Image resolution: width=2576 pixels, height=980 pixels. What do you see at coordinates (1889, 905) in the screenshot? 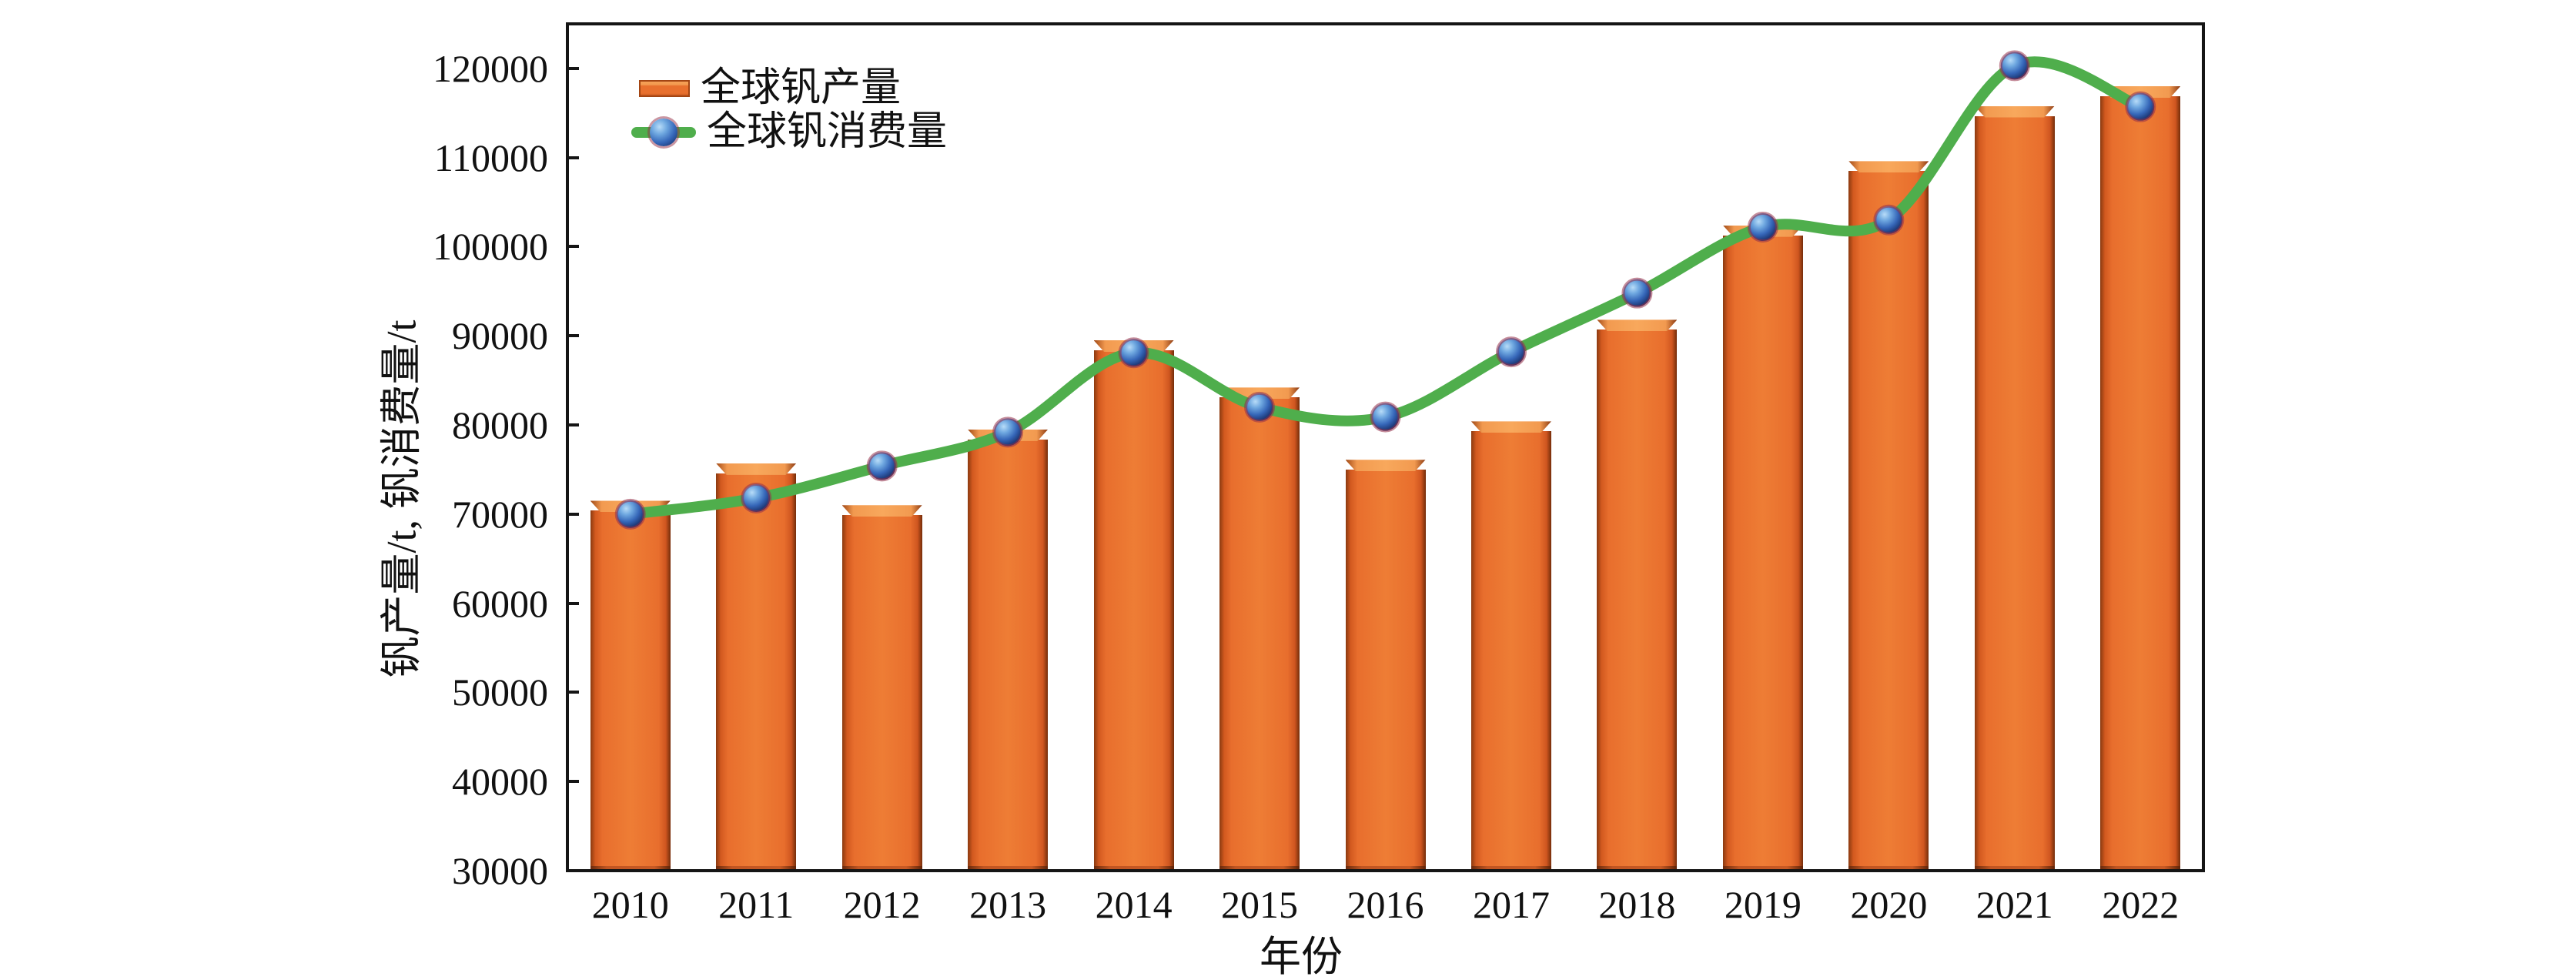
I see `x-tick-label-2020: 2020` at bounding box center [1889, 905].